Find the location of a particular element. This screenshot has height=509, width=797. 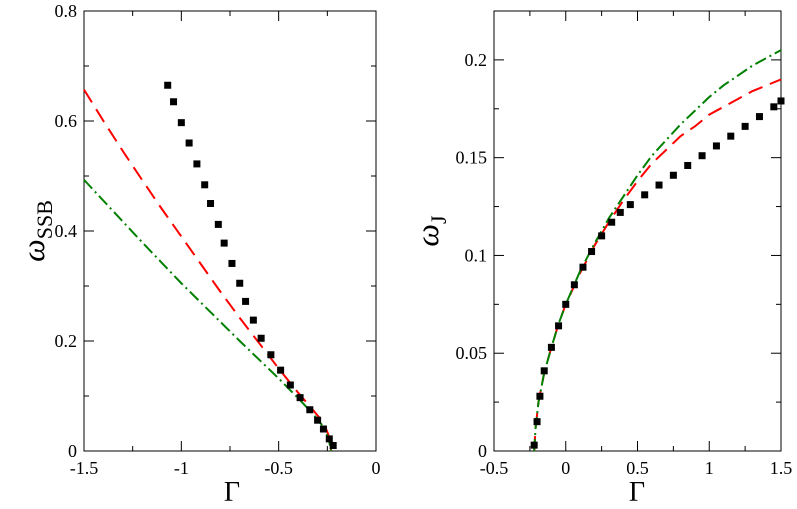

right-ytick-label: 0 is located at coordinates (482, 451).